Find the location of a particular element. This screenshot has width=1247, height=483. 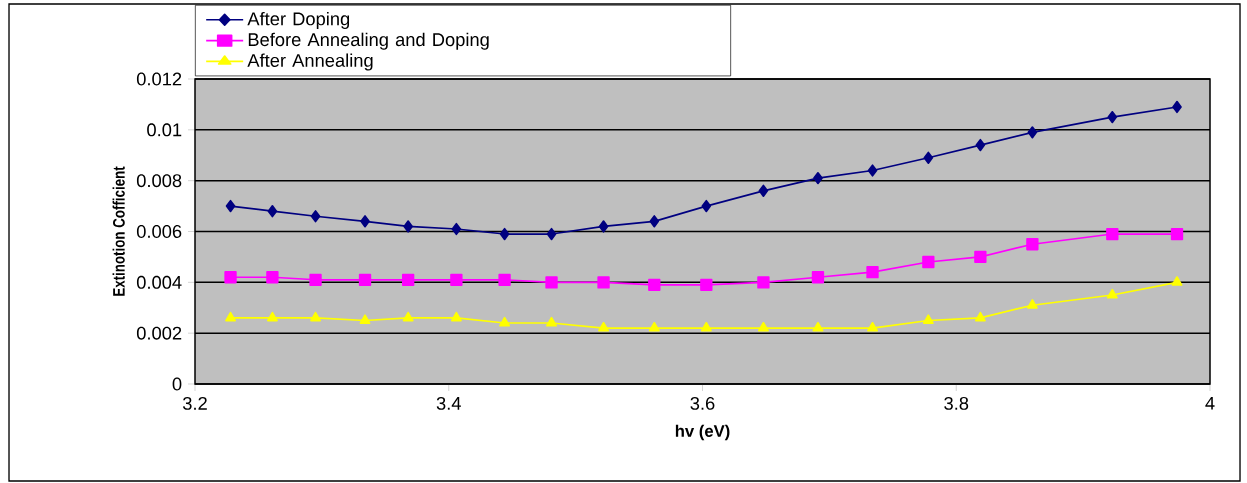

legend-label: After Doping is located at coordinates (298, 20).